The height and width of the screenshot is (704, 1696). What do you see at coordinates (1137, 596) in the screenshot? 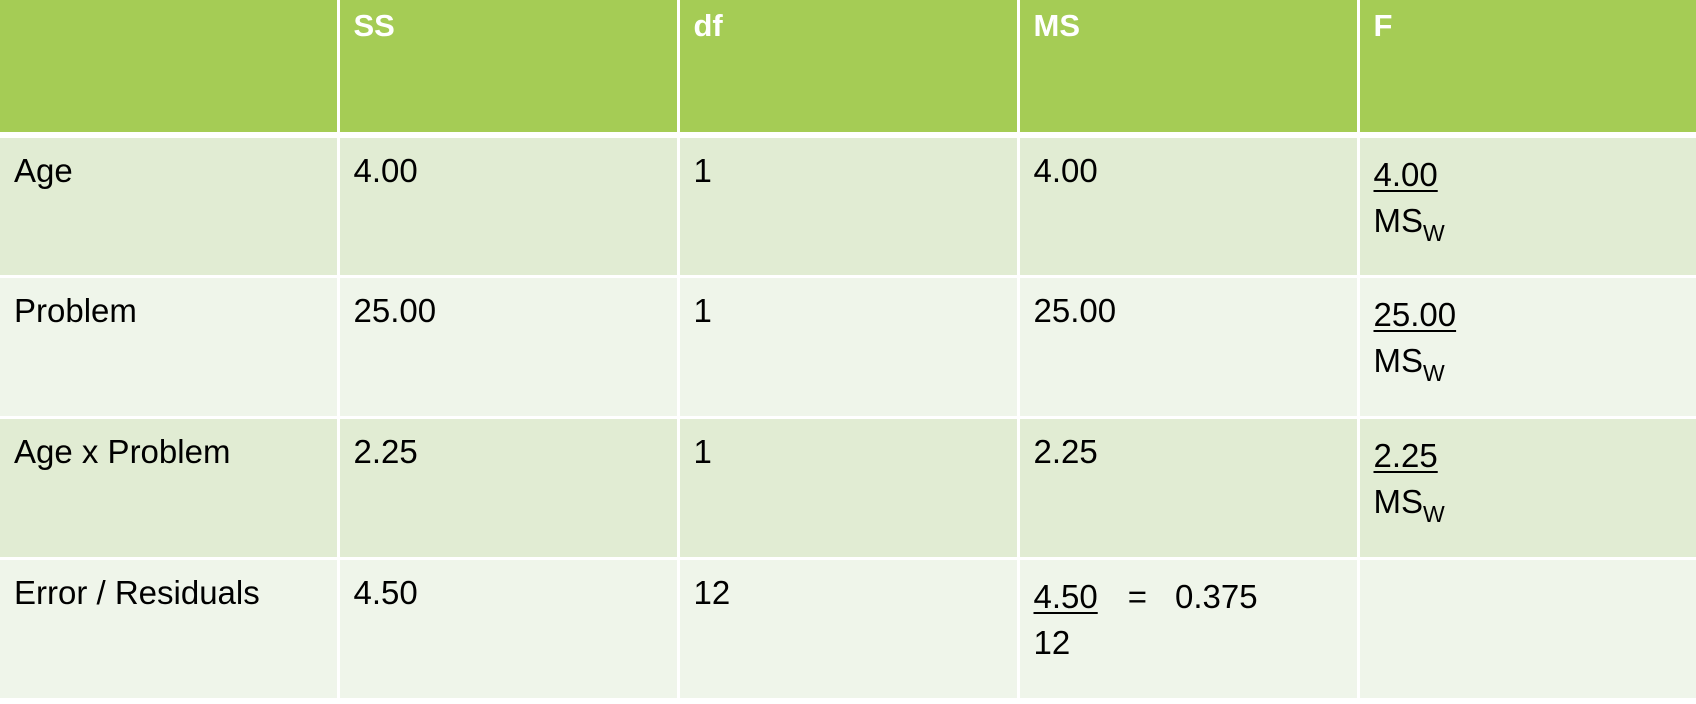
I see `equals-sign: =` at bounding box center [1137, 596].